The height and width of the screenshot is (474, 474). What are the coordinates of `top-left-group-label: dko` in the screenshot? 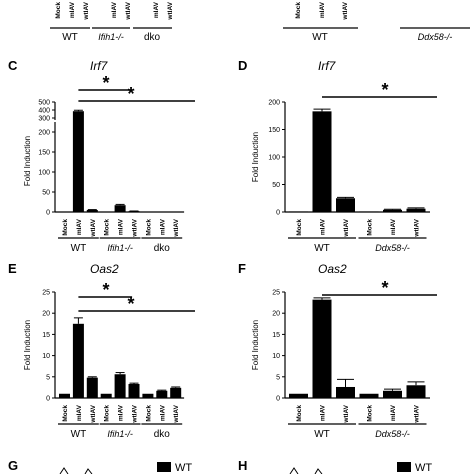 It's located at (152, 37).